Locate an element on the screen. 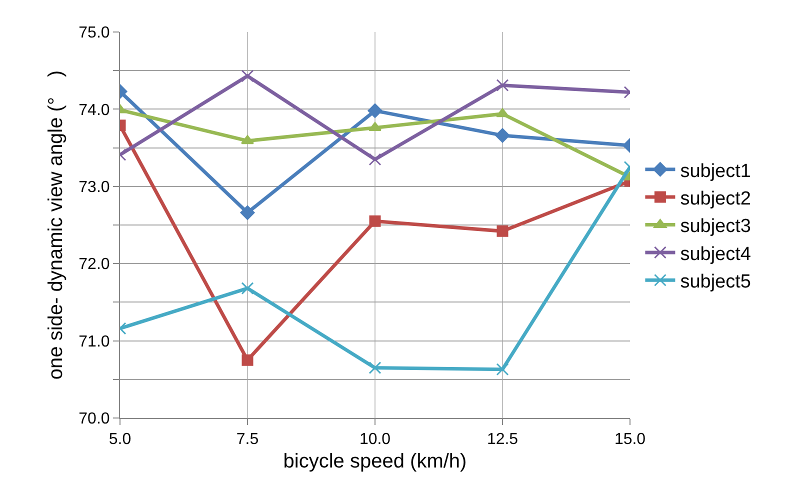  legend-label: subject5 is located at coordinates (715, 282).